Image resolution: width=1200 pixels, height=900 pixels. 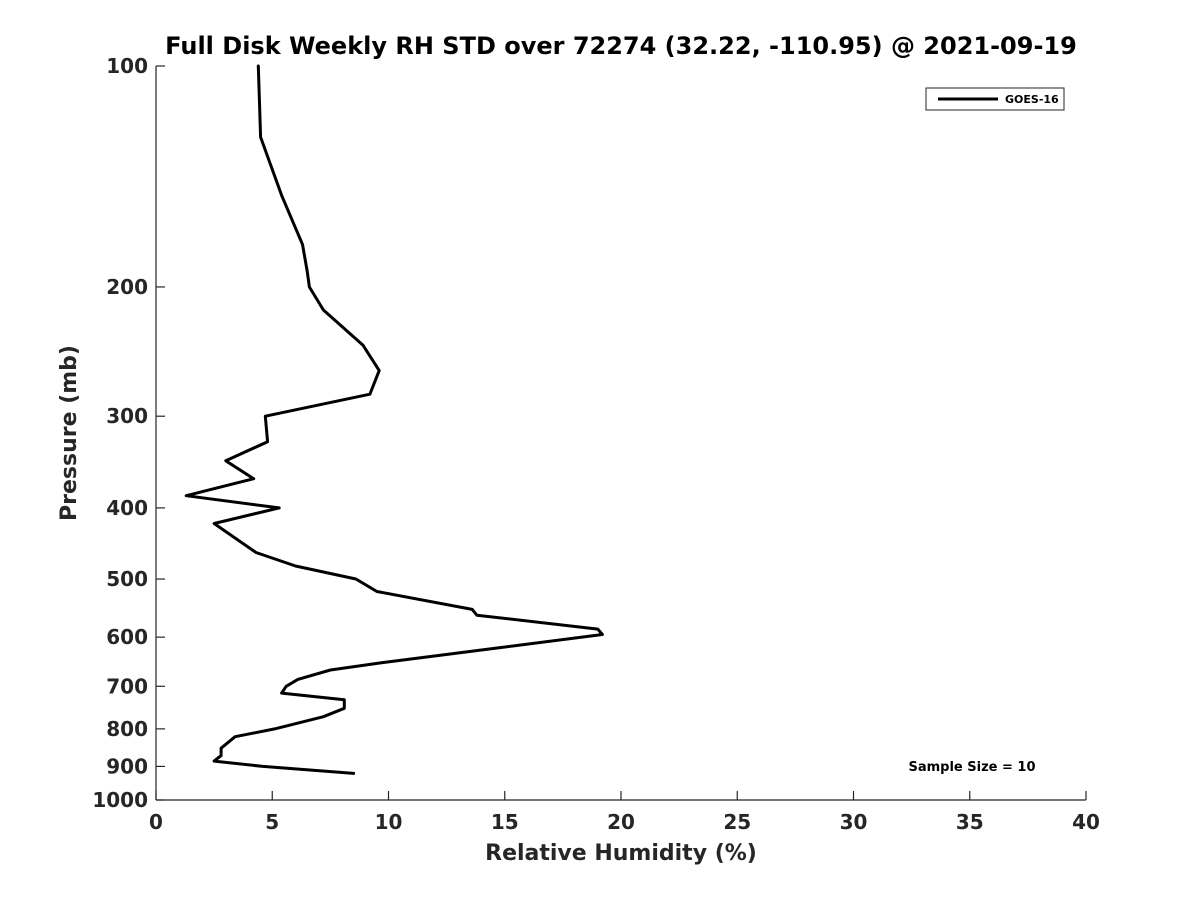 I want to click on x-tick-label: 15, so click(x=505, y=822).